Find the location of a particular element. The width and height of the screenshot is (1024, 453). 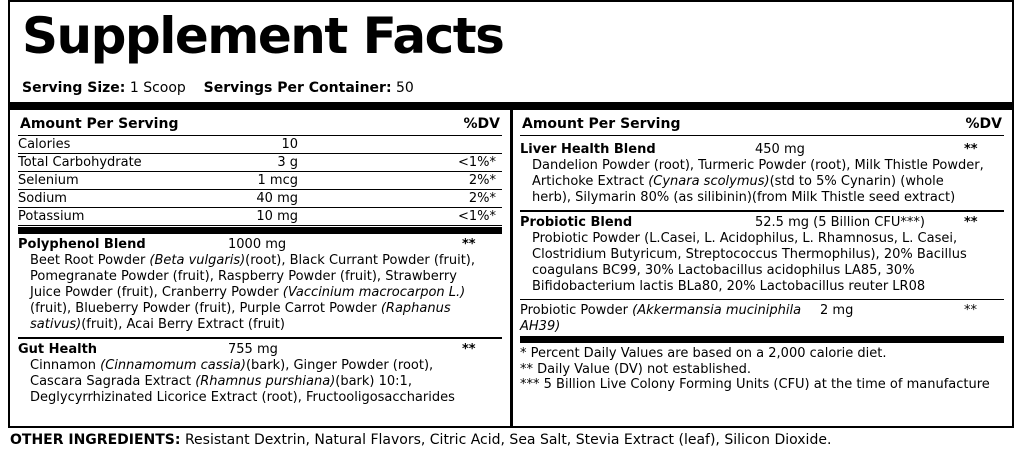

text: Cinnamon is located at coordinates (65, 365).